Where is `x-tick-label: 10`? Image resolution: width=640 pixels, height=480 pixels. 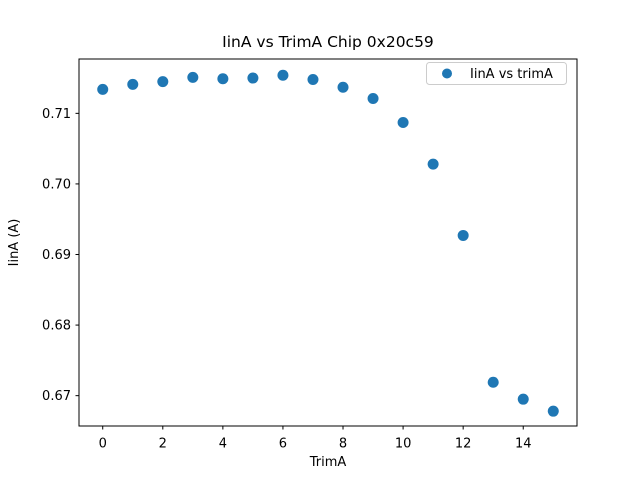
x-tick-label: 10 is located at coordinates (403, 444).